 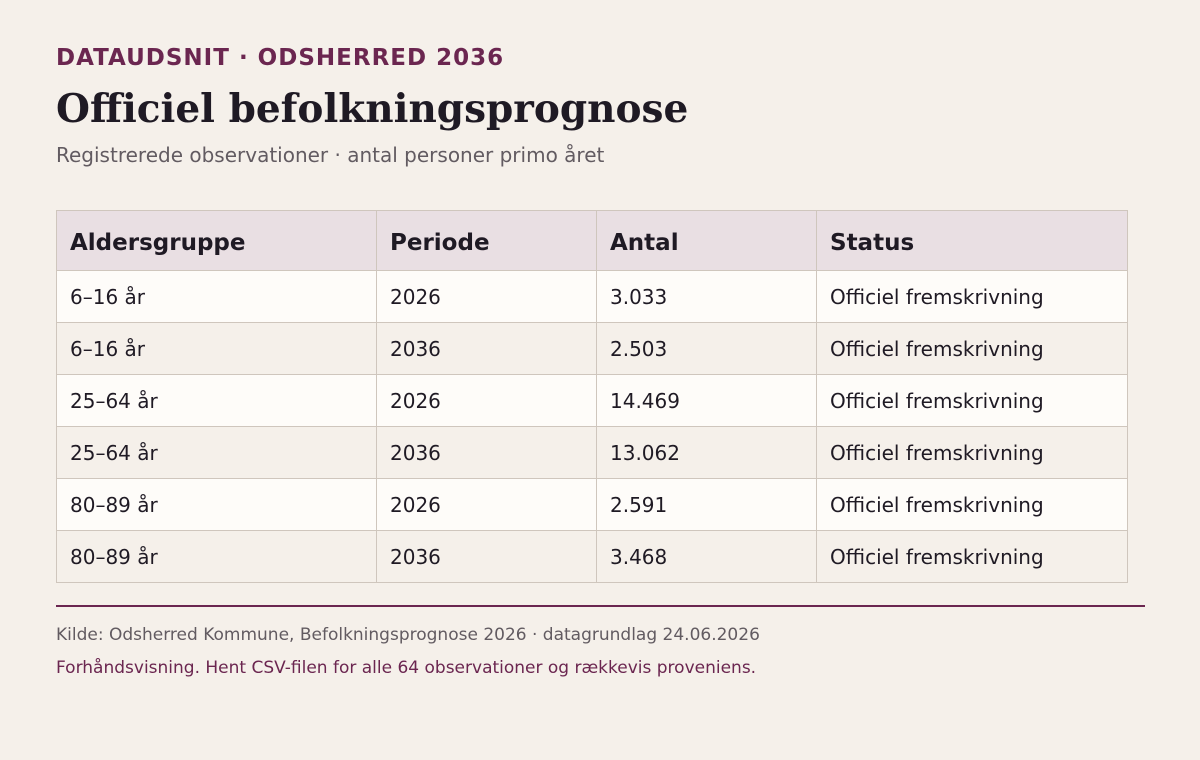 What do you see at coordinates (706, 348) in the screenshot?
I see `cell-count: 2.503` at bounding box center [706, 348].